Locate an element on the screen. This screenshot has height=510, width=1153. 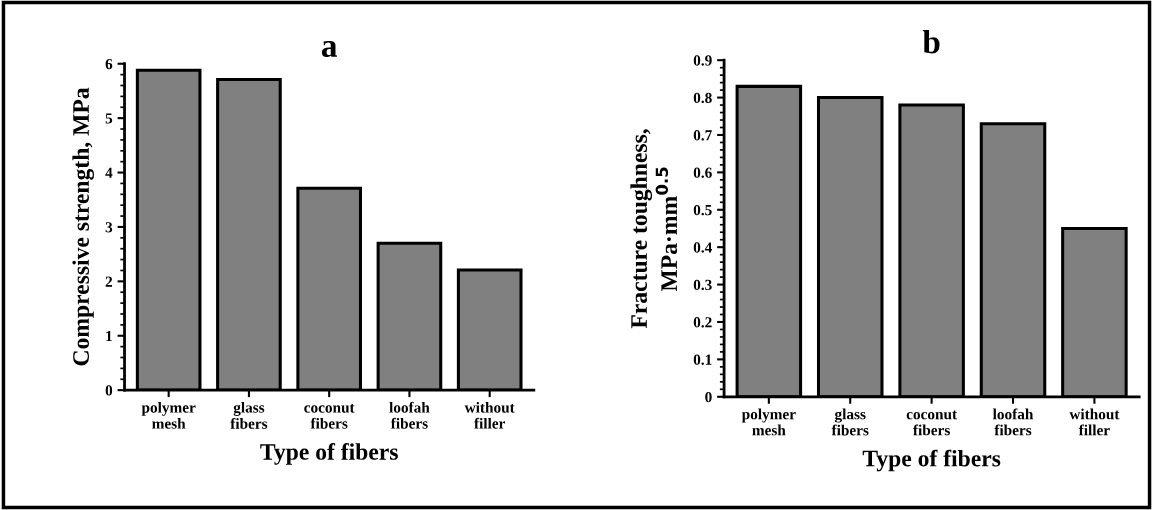
y-axis-title: Fracture toughness, MPa·mm$^{0.5}$ is located at coordinates (654, 229).